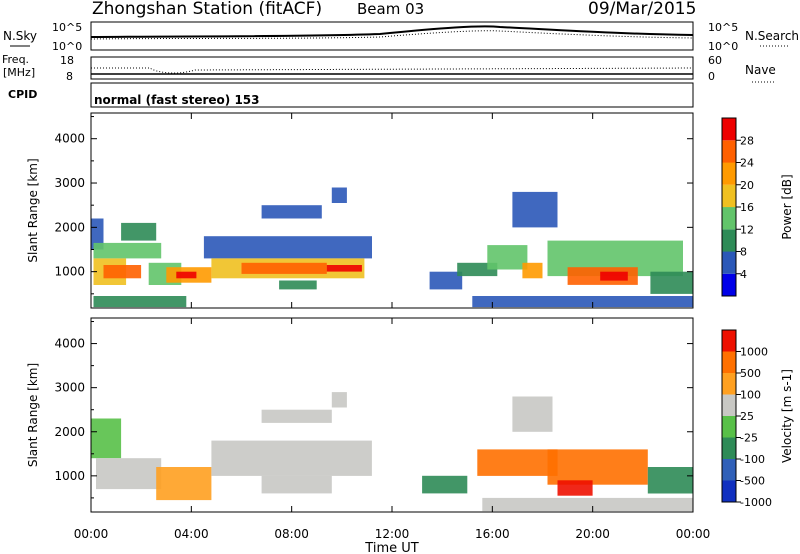 The height and width of the screenshot is (554, 800). I want to click on nsky-label: N.Sky, so click(20, 36).